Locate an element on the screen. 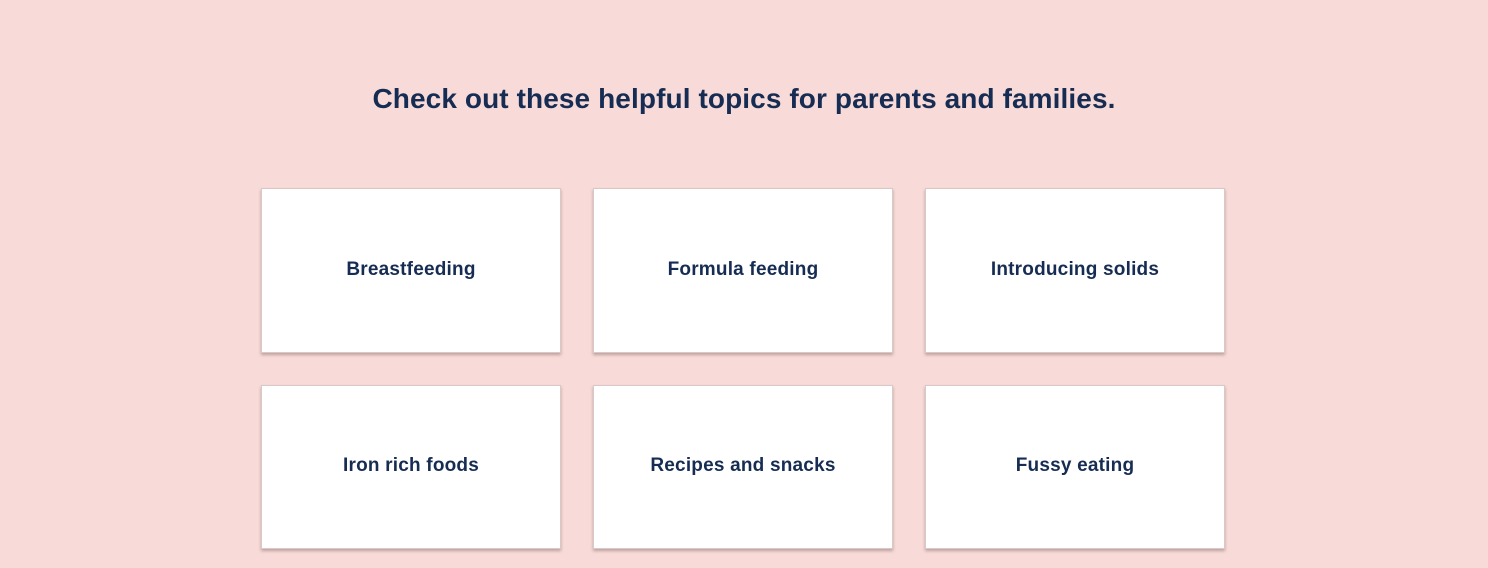  topic-card-label: Breastfeeding is located at coordinates (411, 269).